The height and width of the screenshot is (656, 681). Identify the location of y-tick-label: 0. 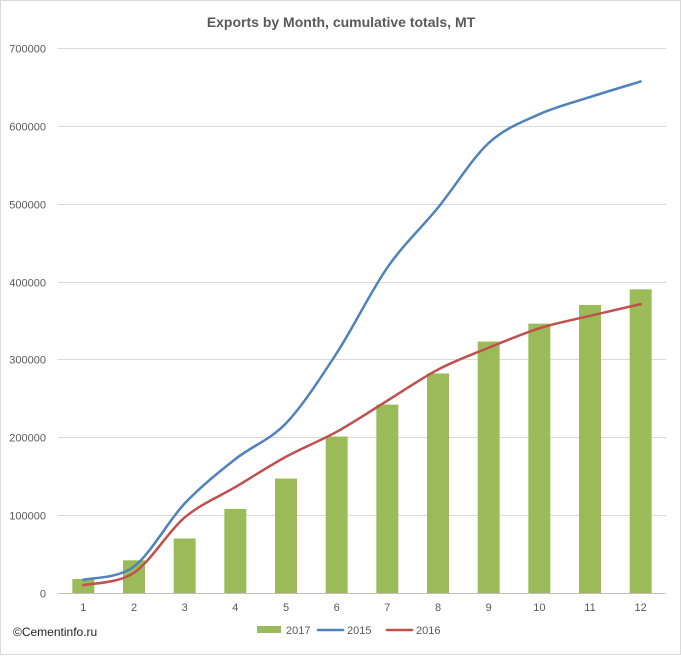
(43, 595).